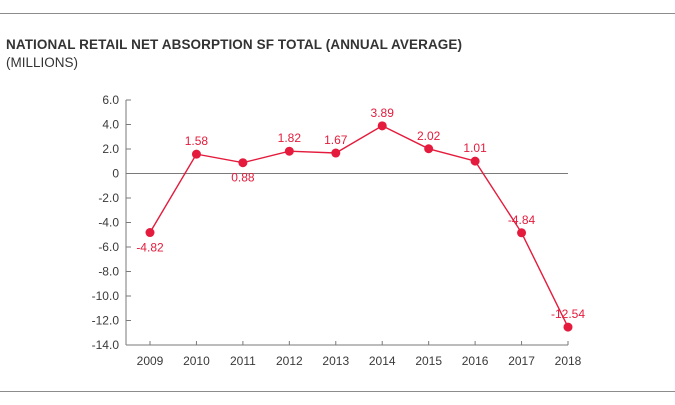 The height and width of the screenshot is (405, 675). Describe the element at coordinates (290, 138) in the screenshot. I see `data-label: 1.82` at that location.